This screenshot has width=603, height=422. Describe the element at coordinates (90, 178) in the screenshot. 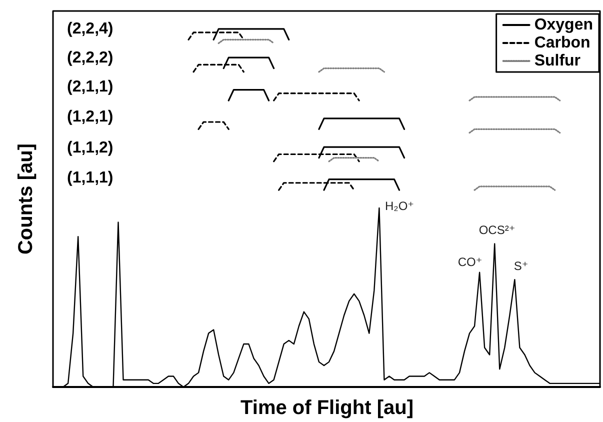

I see `annotation: (1,1,1)` at that location.